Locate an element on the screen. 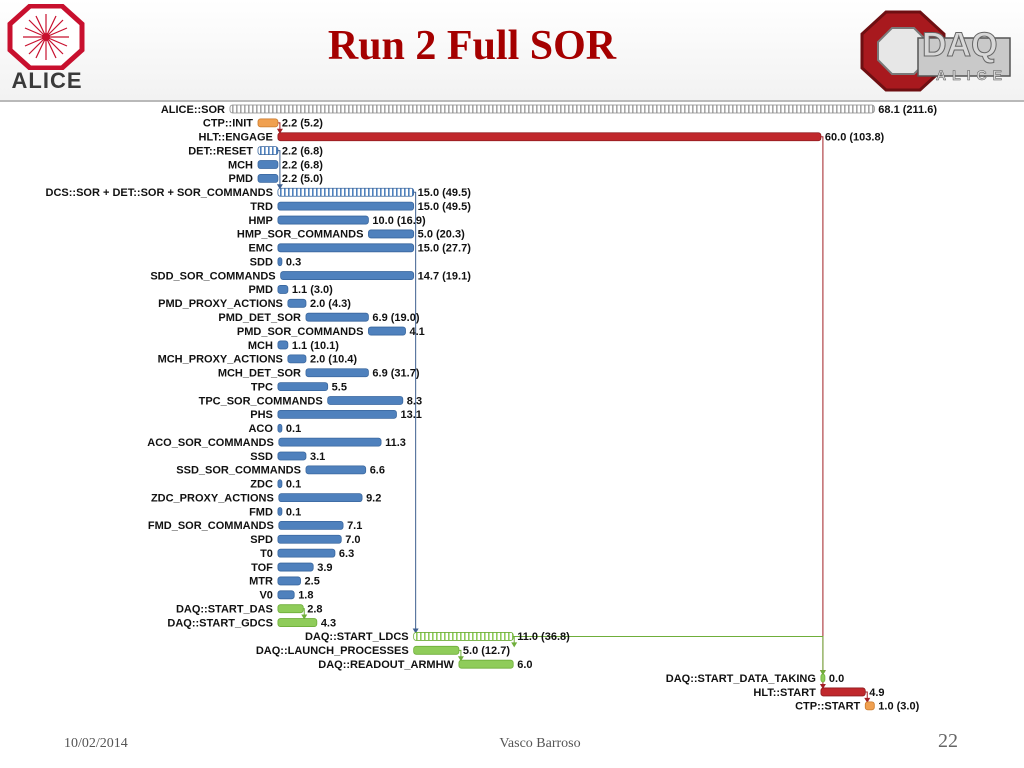 The height and width of the screenshot is (768, 1024). gantt-row: HMP_SOR_COMMANDS 5.0 (20.3) is located at coordinates (351, 235).